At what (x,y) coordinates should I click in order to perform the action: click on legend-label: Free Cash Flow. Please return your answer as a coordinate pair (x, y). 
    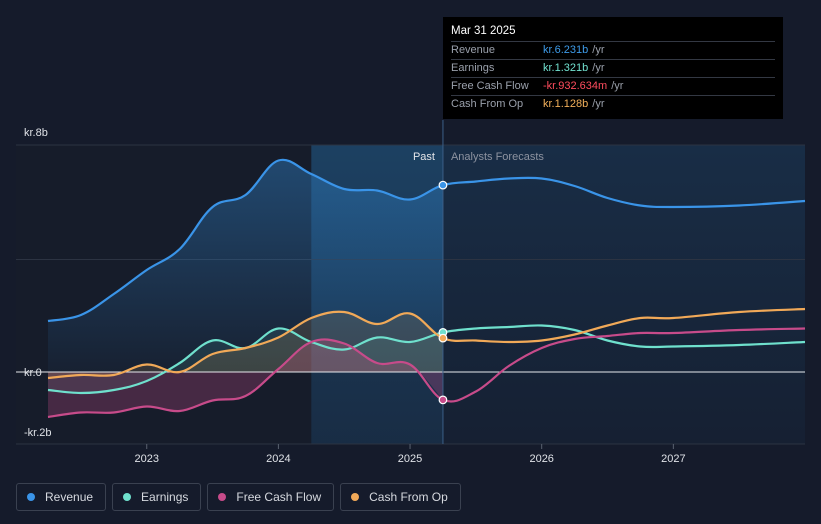
    Looking at the image, I should click on (279, 497).